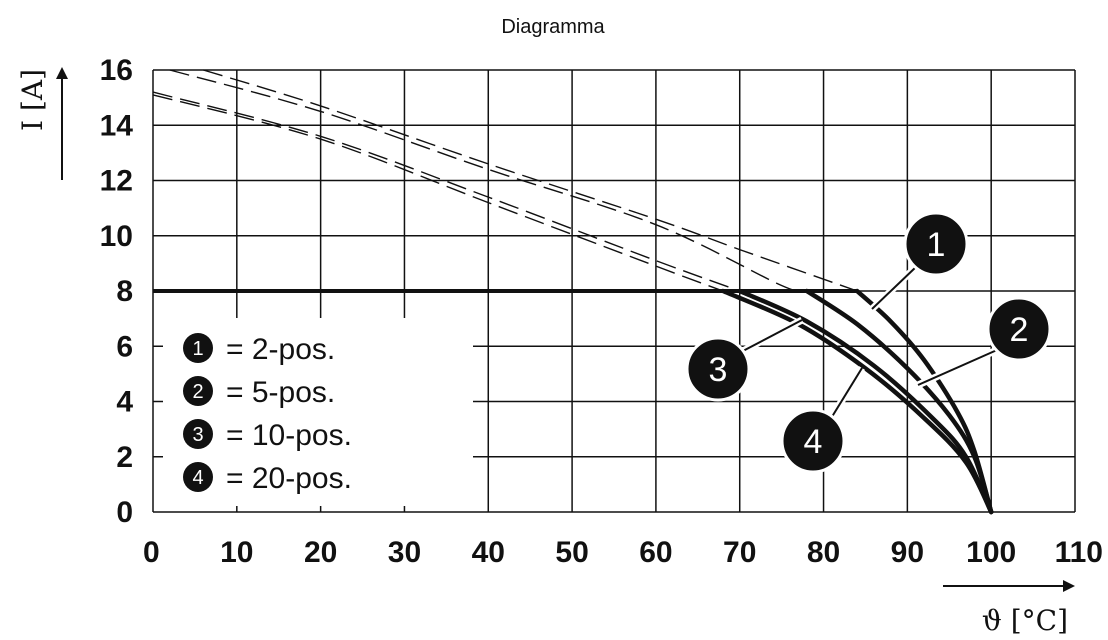 Image resolution: width=1108 pixels, height=640 pixels. I want to click on x-tick-label-30: 30, so click(404, 552).